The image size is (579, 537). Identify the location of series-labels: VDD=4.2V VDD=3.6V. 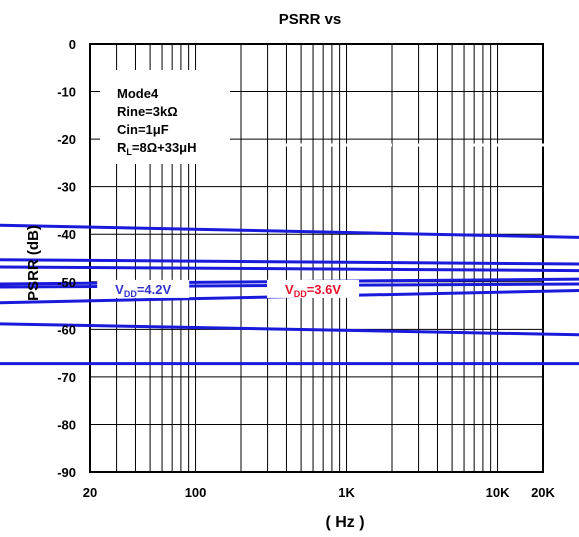
(228, 289).